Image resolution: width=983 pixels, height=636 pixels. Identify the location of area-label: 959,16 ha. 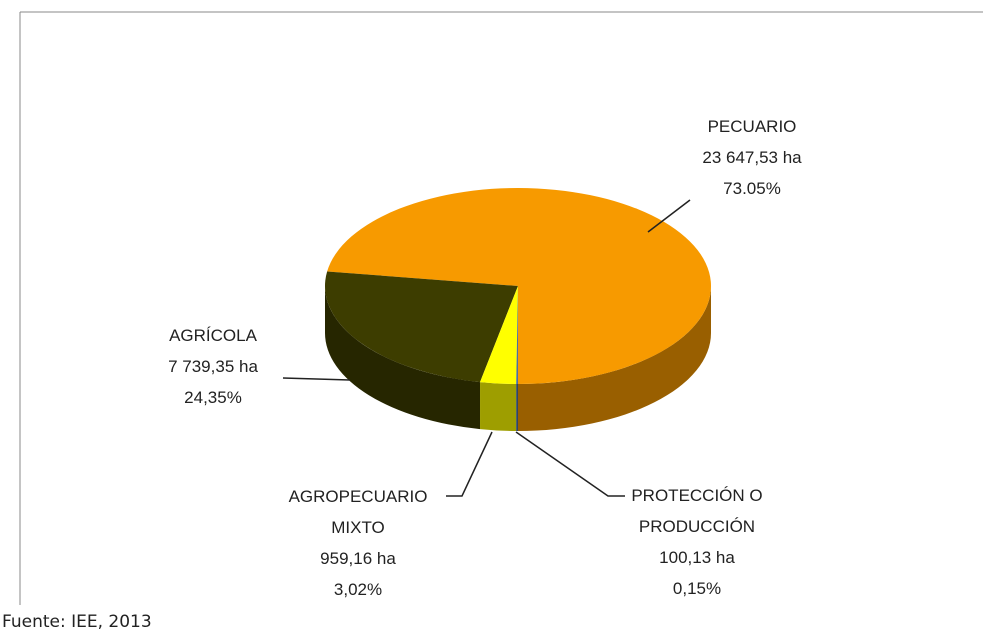
(358, 558).